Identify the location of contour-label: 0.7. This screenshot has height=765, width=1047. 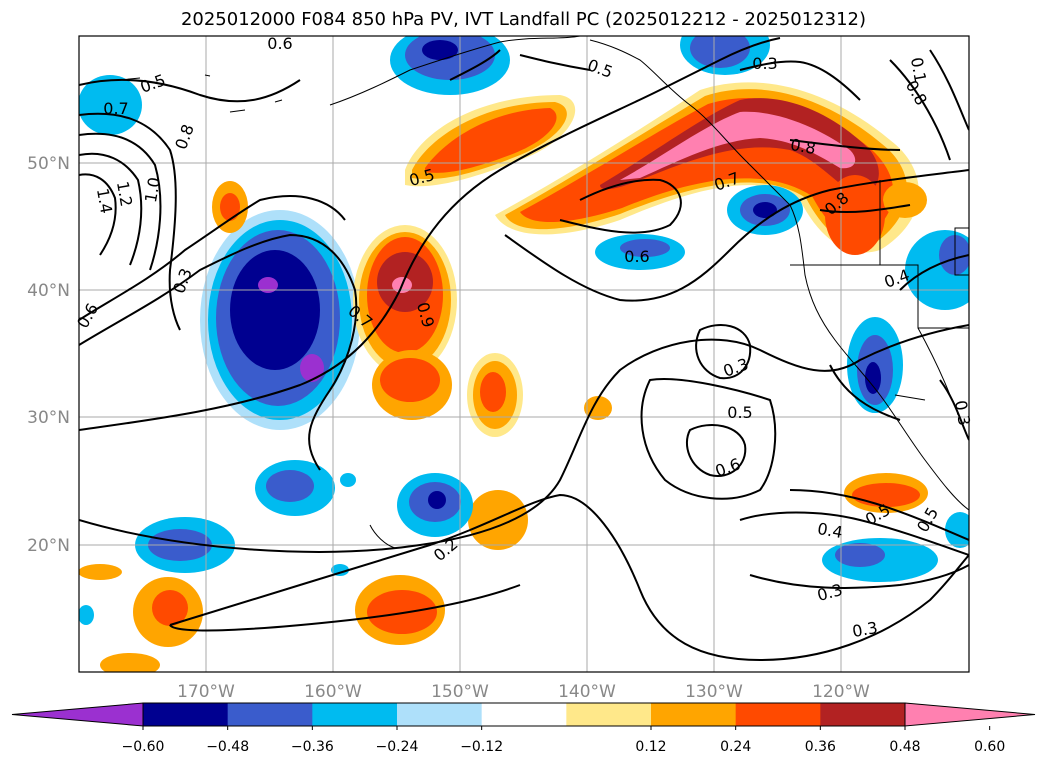
(115, 108).